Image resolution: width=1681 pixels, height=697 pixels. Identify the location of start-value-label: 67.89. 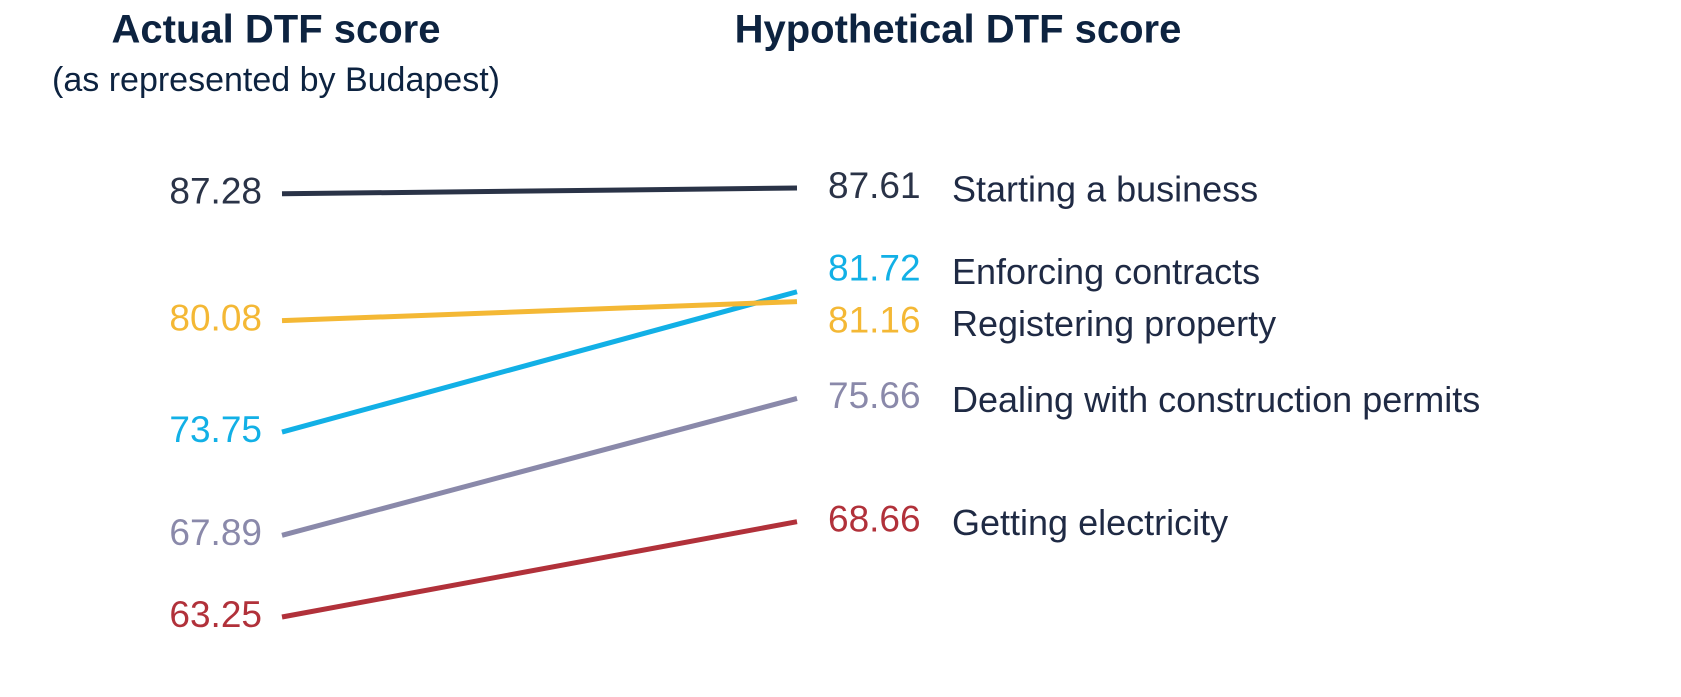
(215, 532).